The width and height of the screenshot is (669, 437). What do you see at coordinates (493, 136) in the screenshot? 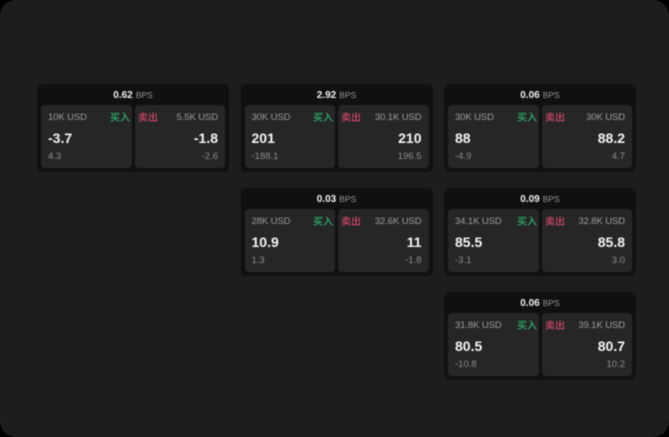
I see `buy-quote-panel: 30K USD 88 -4.9` at bounding box center [493, 136].